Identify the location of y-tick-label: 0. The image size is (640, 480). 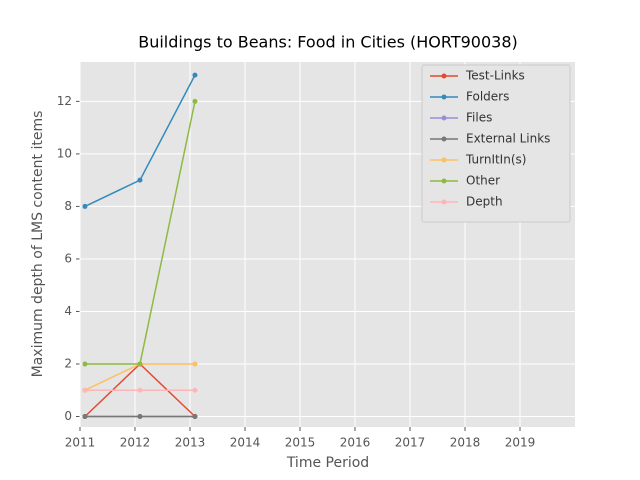
(68, 416).